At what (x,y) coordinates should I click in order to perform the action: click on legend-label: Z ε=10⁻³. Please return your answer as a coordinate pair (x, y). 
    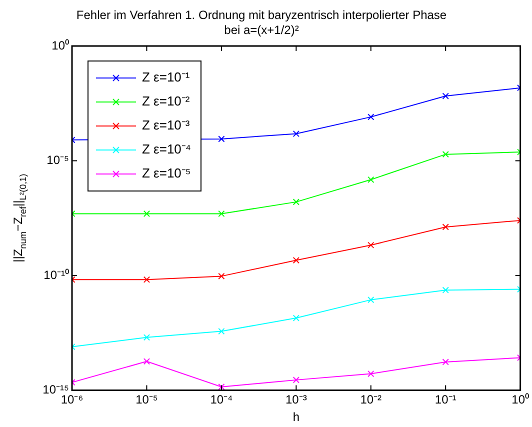
    Looking at the image, I should click on (166, 125).